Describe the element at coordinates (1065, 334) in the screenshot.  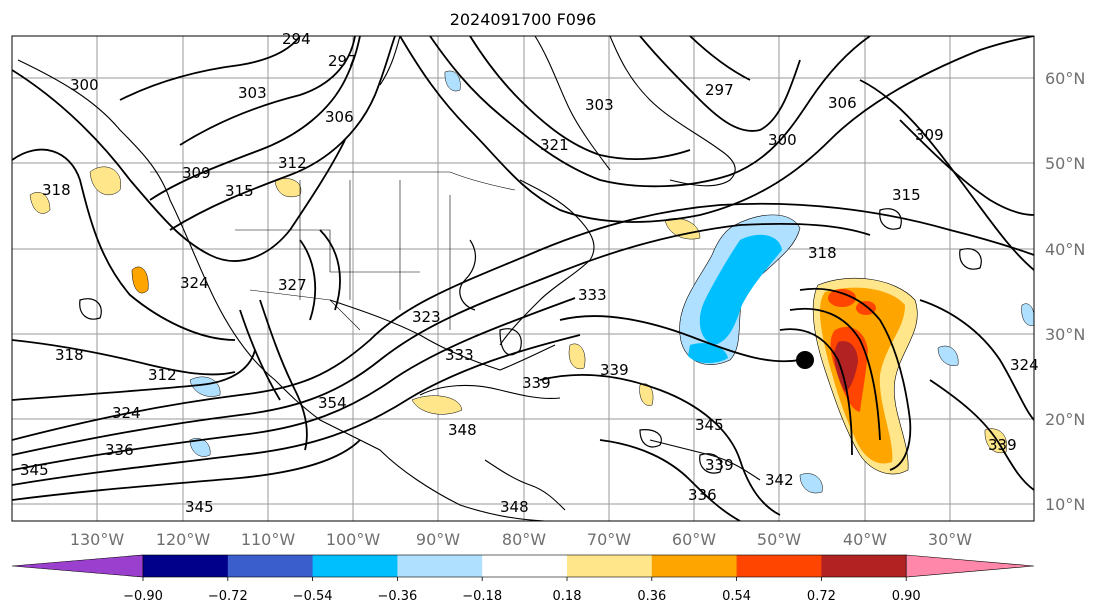
I see `latitude-label: 30°N` at that location.